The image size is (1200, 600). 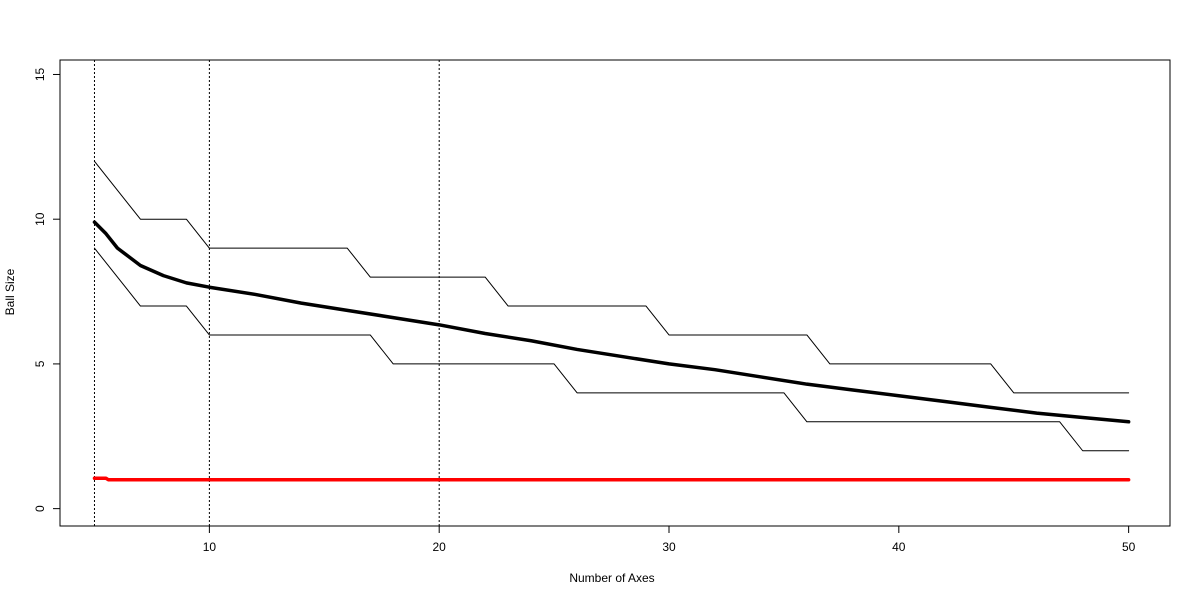 What do you see at coordinates (611, 578) in the screenshot?
I see `x-axis-title: Number of Axes` at bounding box center [611, 578].